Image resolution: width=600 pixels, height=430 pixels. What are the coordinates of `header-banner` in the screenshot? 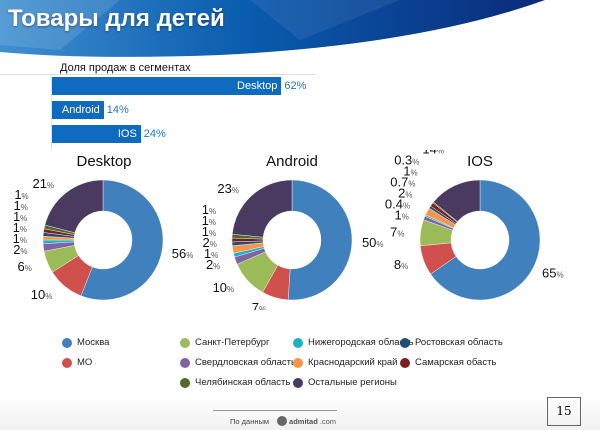 It's located at (272, 28).